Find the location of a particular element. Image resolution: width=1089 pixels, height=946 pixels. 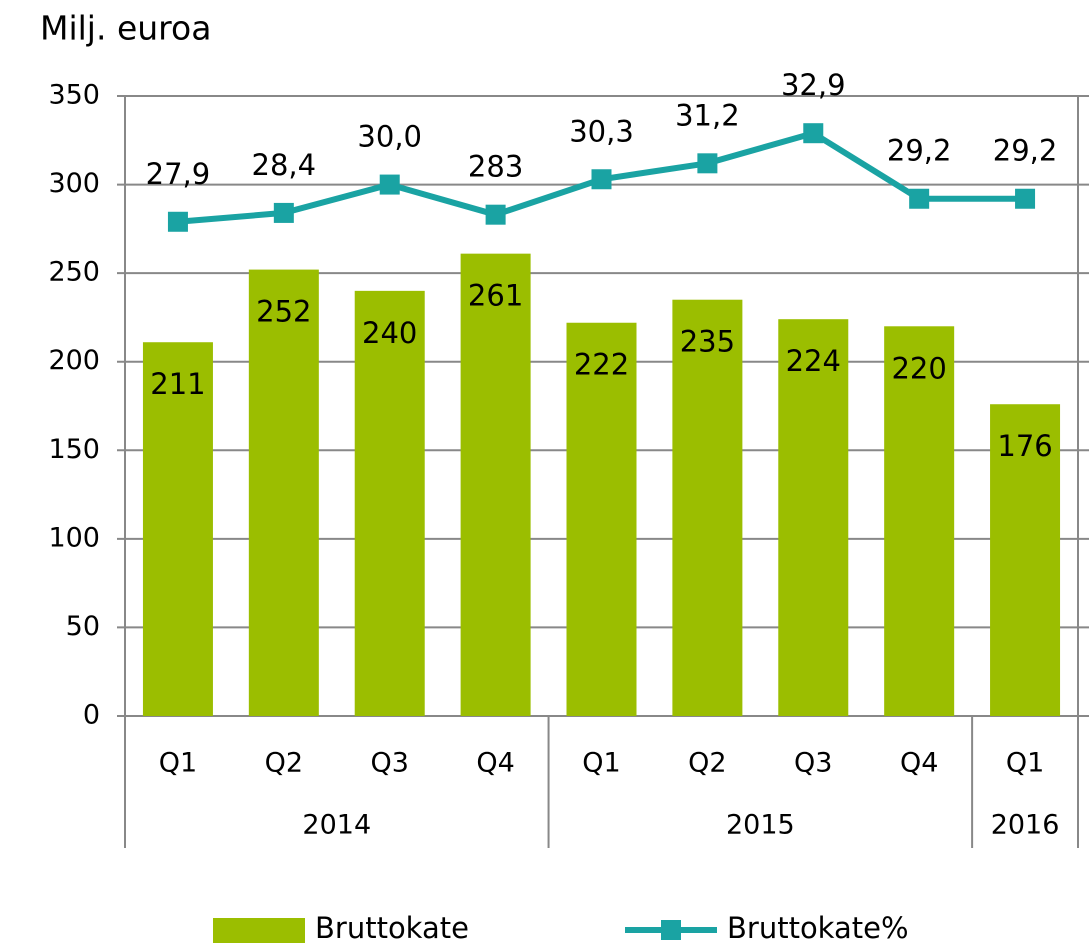

y-tick-label: 350 is located at coordinates (74, 95).